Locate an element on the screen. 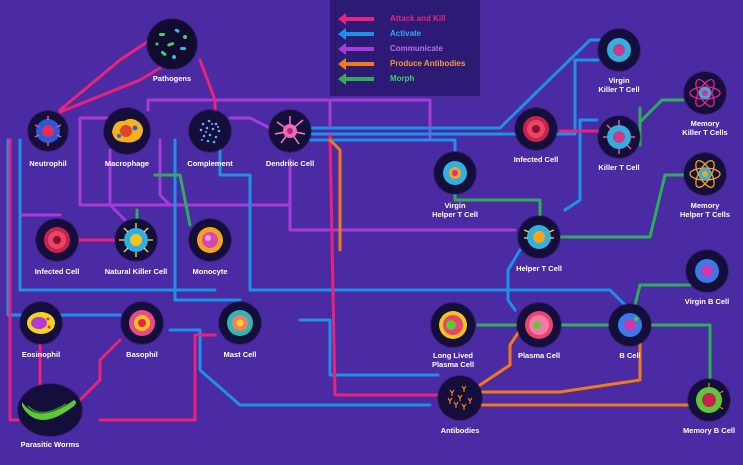  memory-b-cell-icon is located at coordinates (709, 400).